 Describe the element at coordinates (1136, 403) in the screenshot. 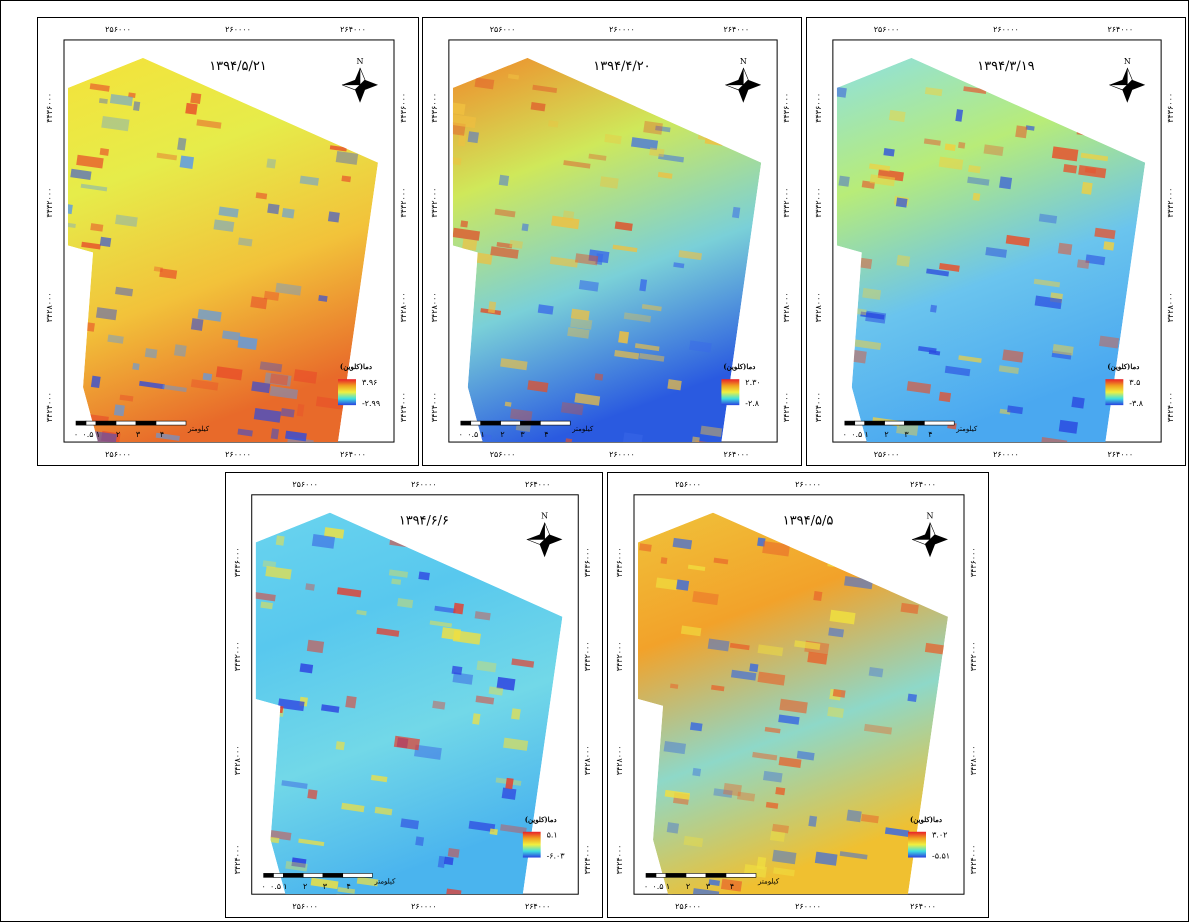

I see `legend-min: -۳.۸` at that location.